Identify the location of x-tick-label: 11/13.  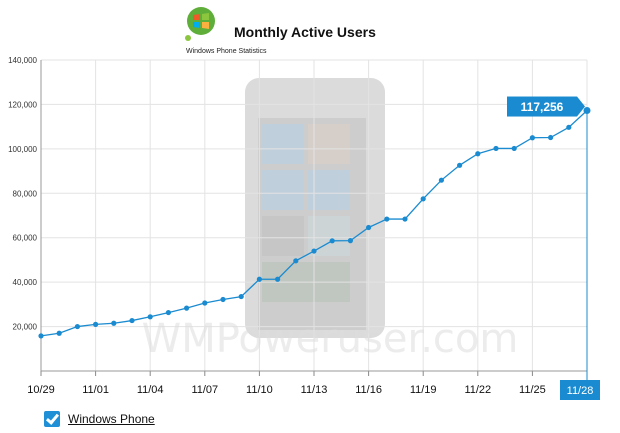
(314, 390).